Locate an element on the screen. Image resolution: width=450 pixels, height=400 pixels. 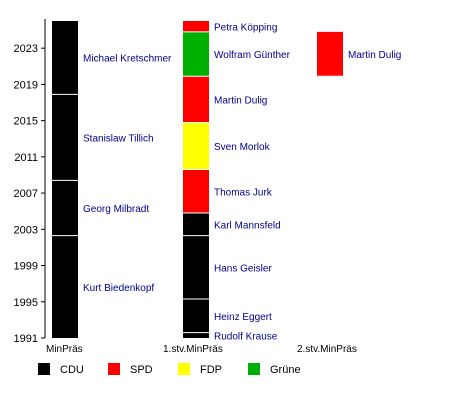
segment-name-label: Kurt Biedenkopf is located at coordinates (118, 288).